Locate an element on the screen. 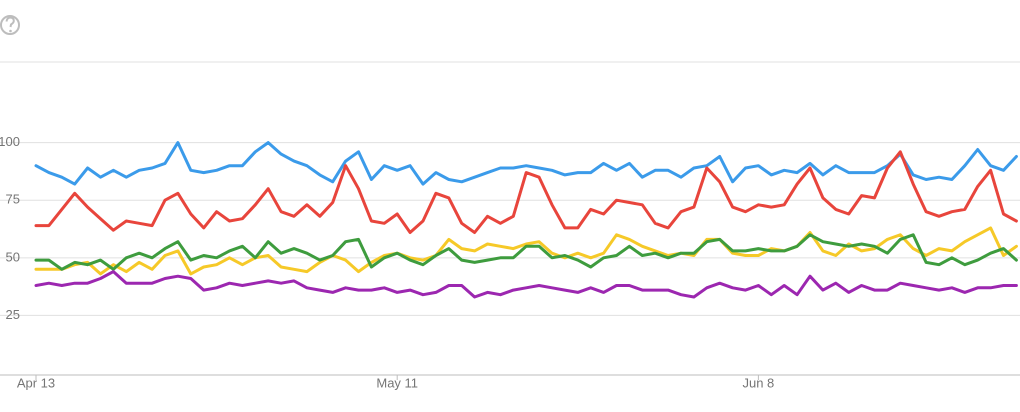 The width and height of the screenshot is (1020, 412). help-glyph is located at coordinates (10, 22).